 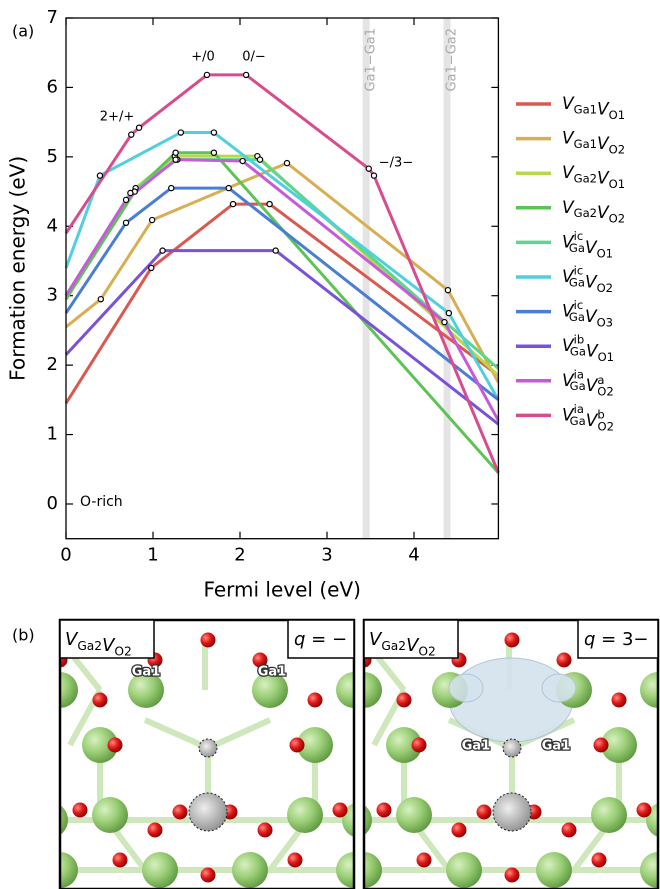 What do you see at coordinates (117, 117) in the screenshot?
I see `transition-label: 2+/+` at bounding box center [117, 117].